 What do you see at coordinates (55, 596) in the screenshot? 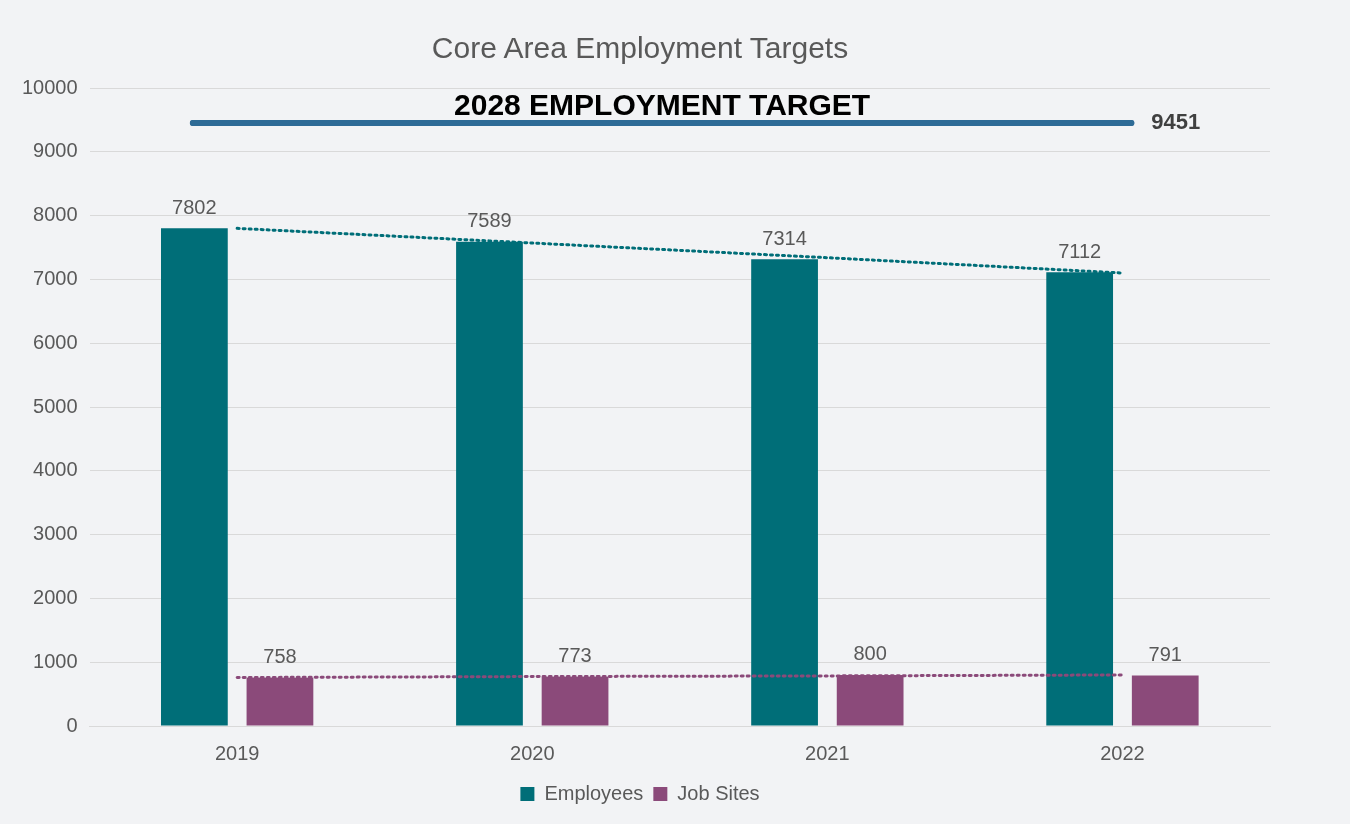
I see `y-tick-label: 2000` at bounding box center [55, 596].